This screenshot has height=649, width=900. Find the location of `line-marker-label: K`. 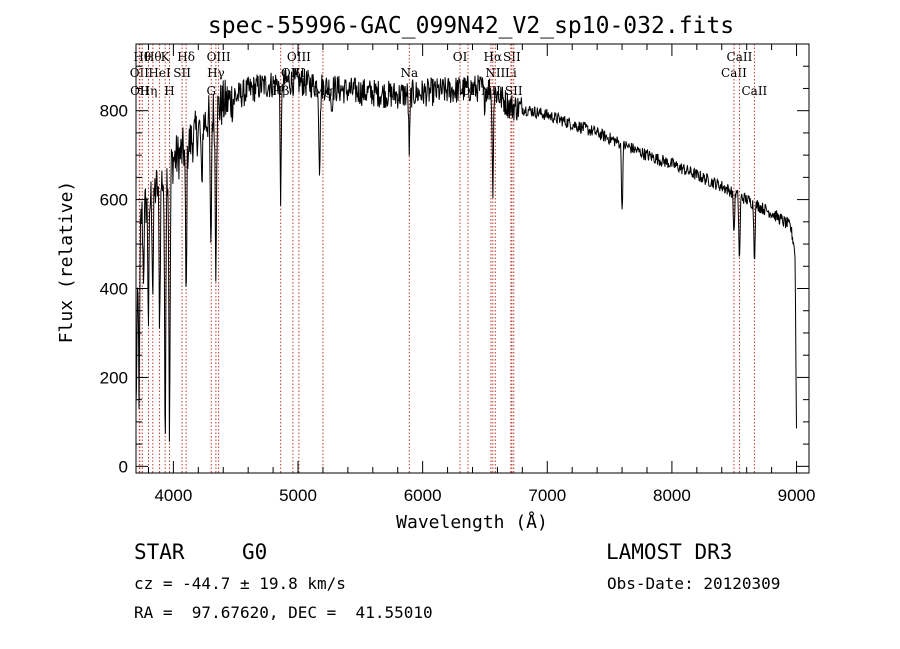

line-marker-label: K is located at coordinates (166, 57).